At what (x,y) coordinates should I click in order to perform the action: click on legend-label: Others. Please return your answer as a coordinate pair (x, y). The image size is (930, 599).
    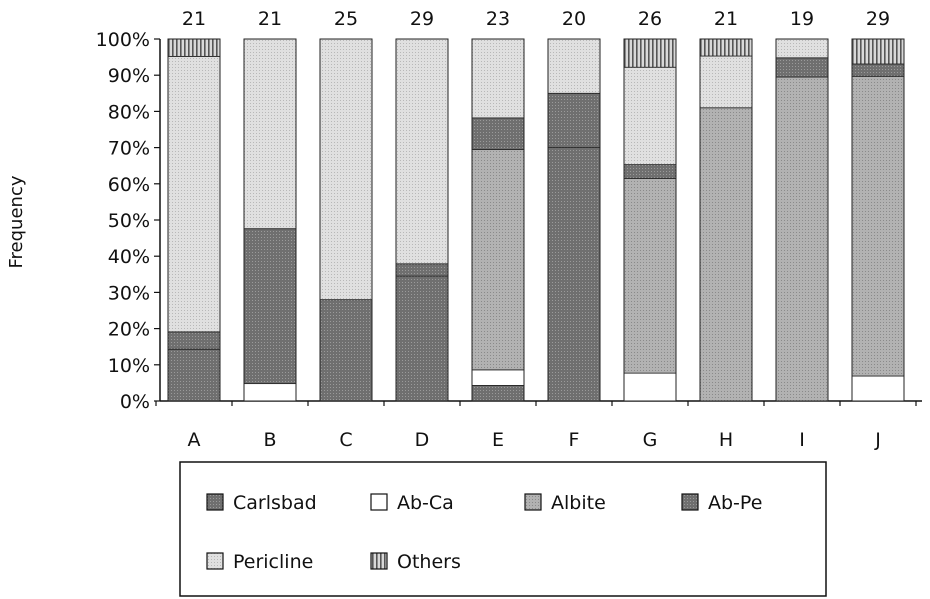
    Looking at the image, I should click on (429, 562).